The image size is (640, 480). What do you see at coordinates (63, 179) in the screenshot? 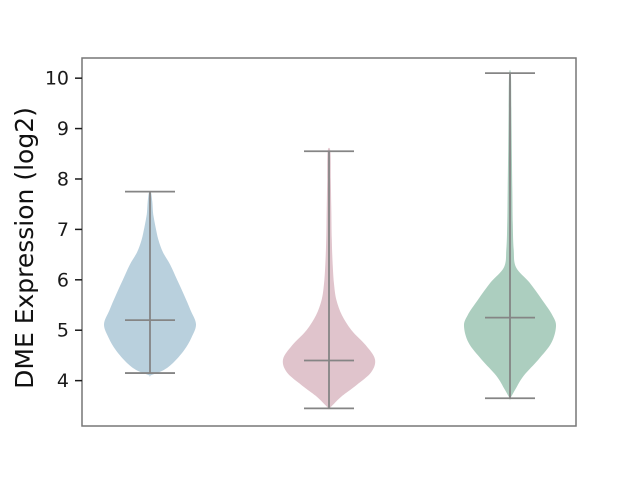
I see `y-tick-label: 8` at bounding box center [63, 179].